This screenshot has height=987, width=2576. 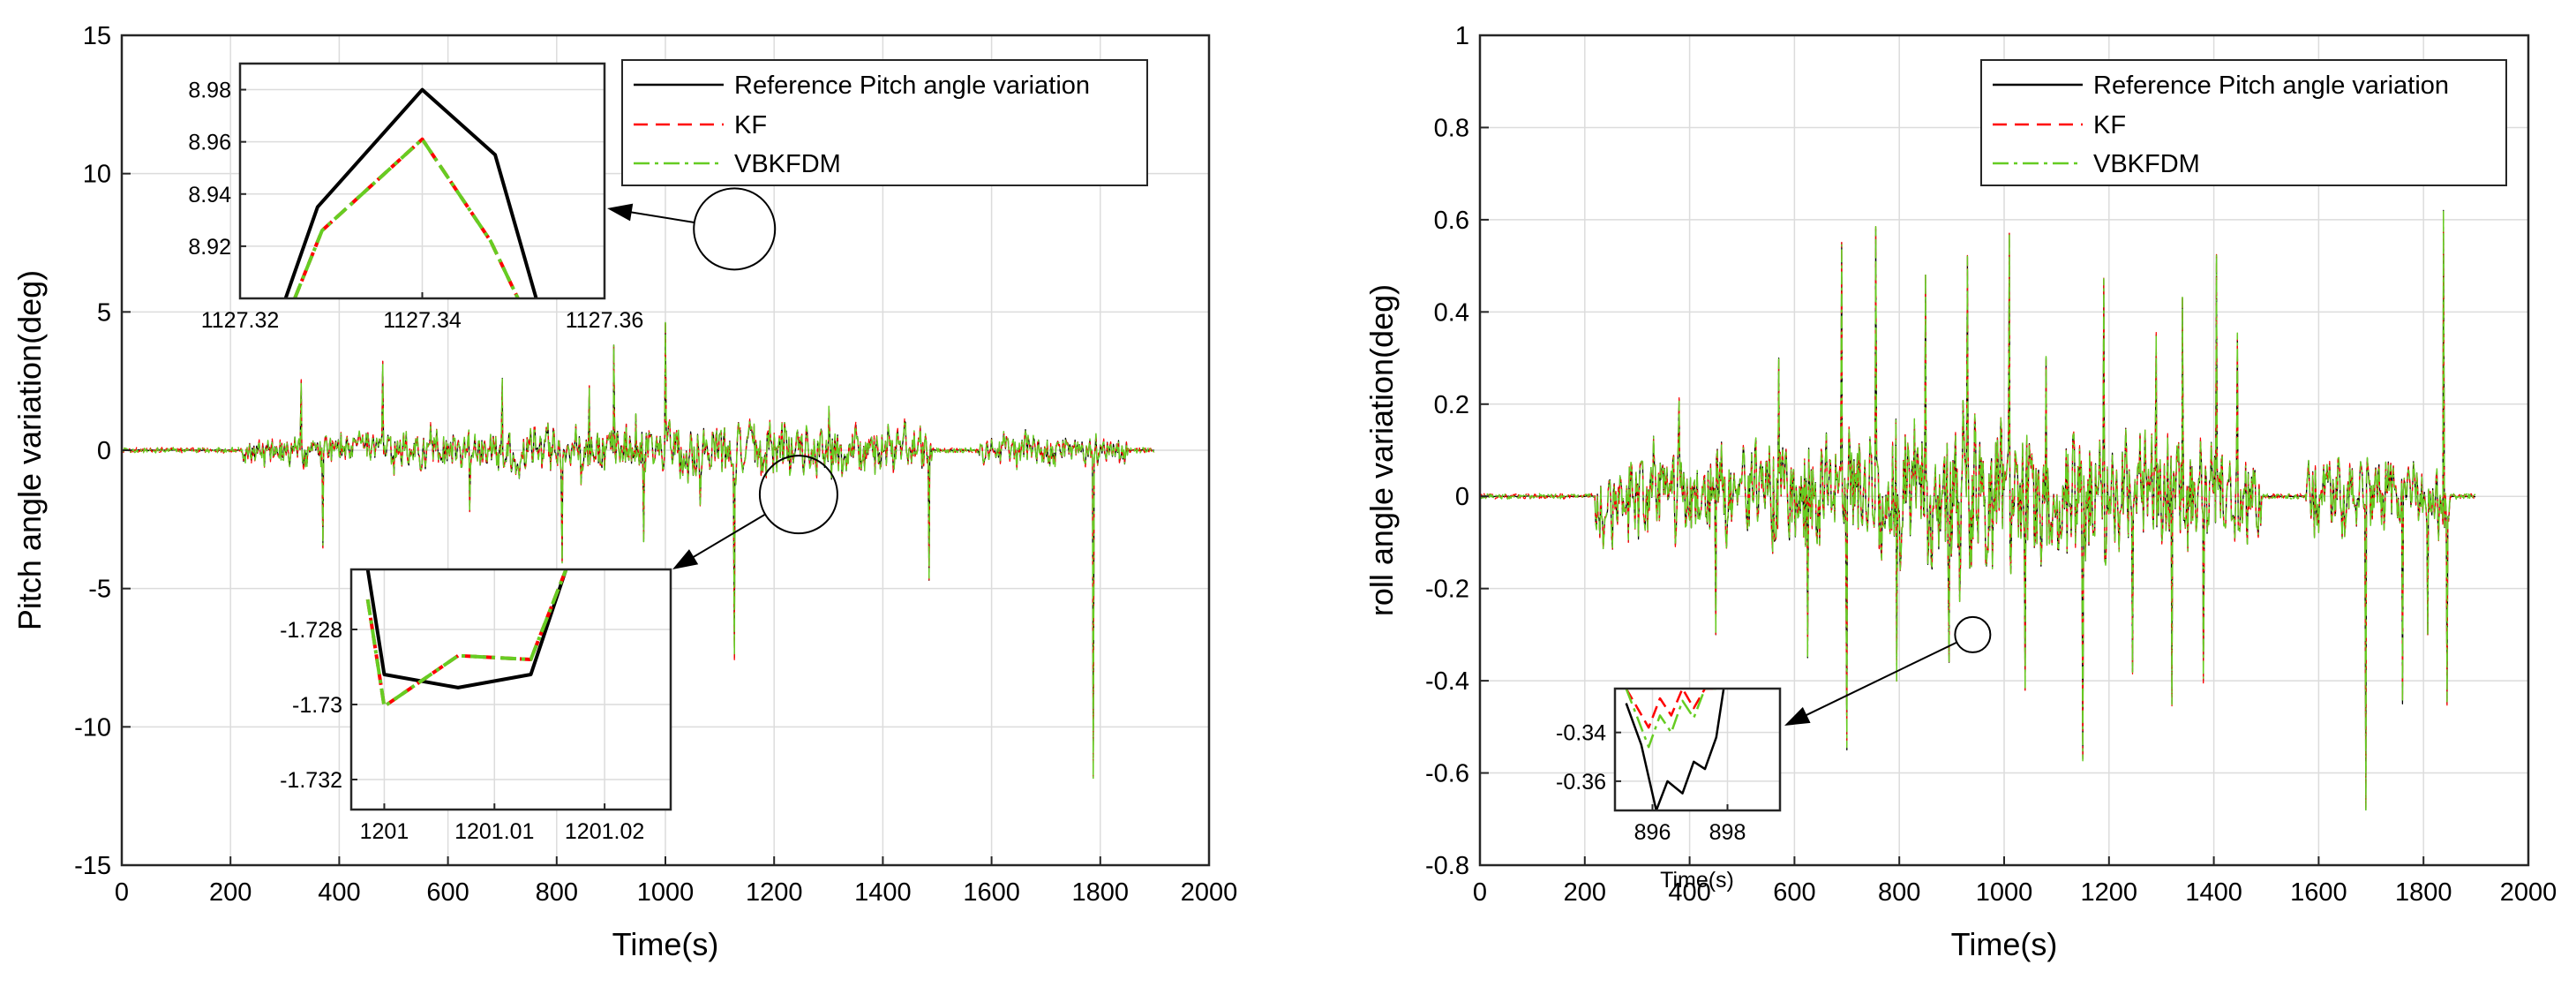 I want to click on roll-x-tick-label: 1400, so click(x=2213, y=892).